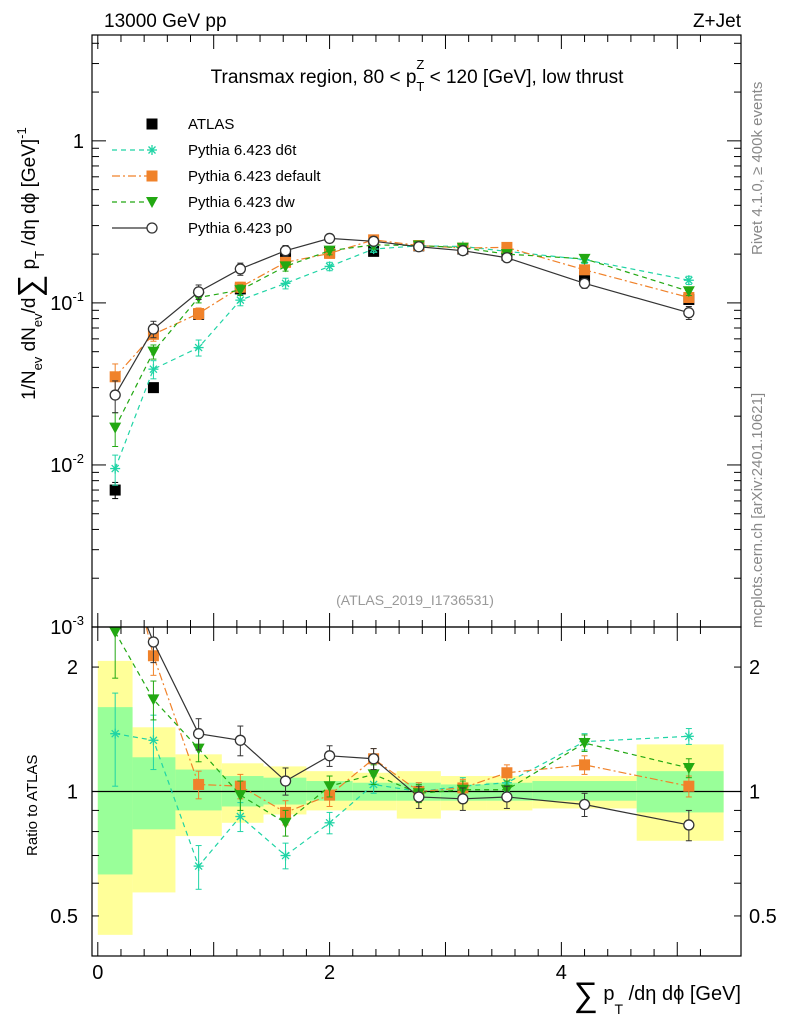  I want to click on ratio-y-tick-label-left: 0.5, so click(64, 917).